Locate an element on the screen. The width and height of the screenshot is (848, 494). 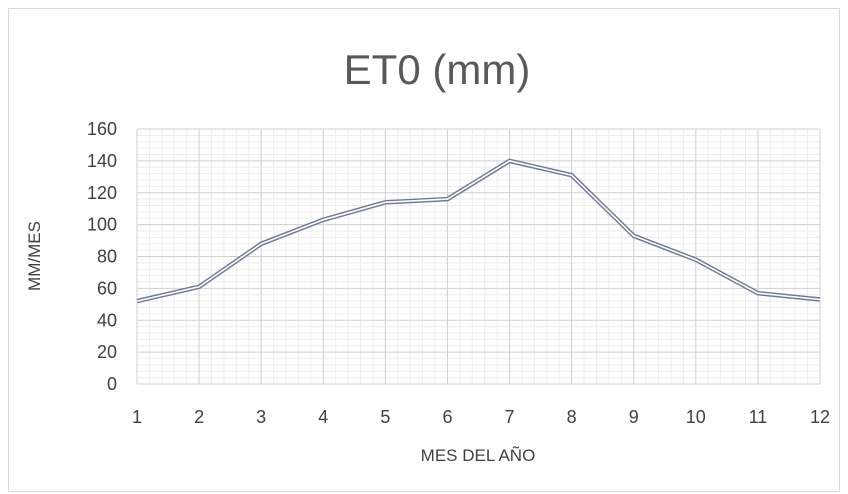
x-tick-label: 7 is located at coordinates (510, 417).